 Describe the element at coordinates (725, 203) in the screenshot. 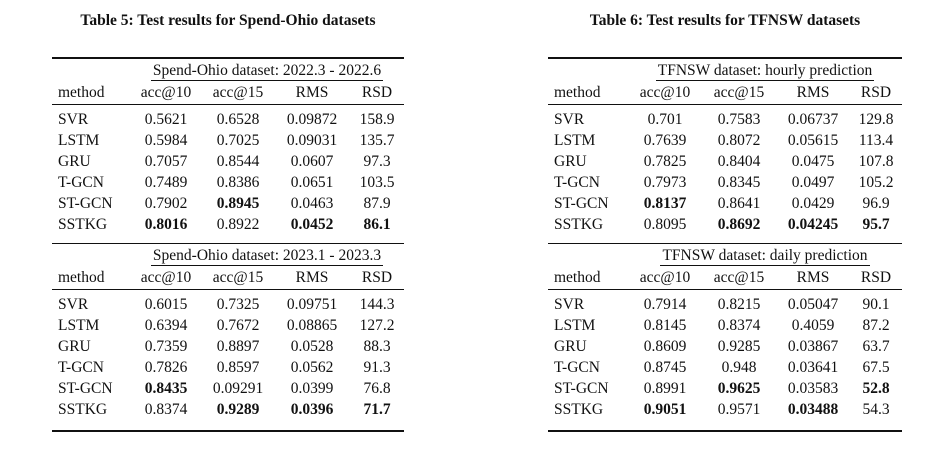

I see `table-row: ST-GCN 0.8137 0.8641 0.0429 96.9` at that location.